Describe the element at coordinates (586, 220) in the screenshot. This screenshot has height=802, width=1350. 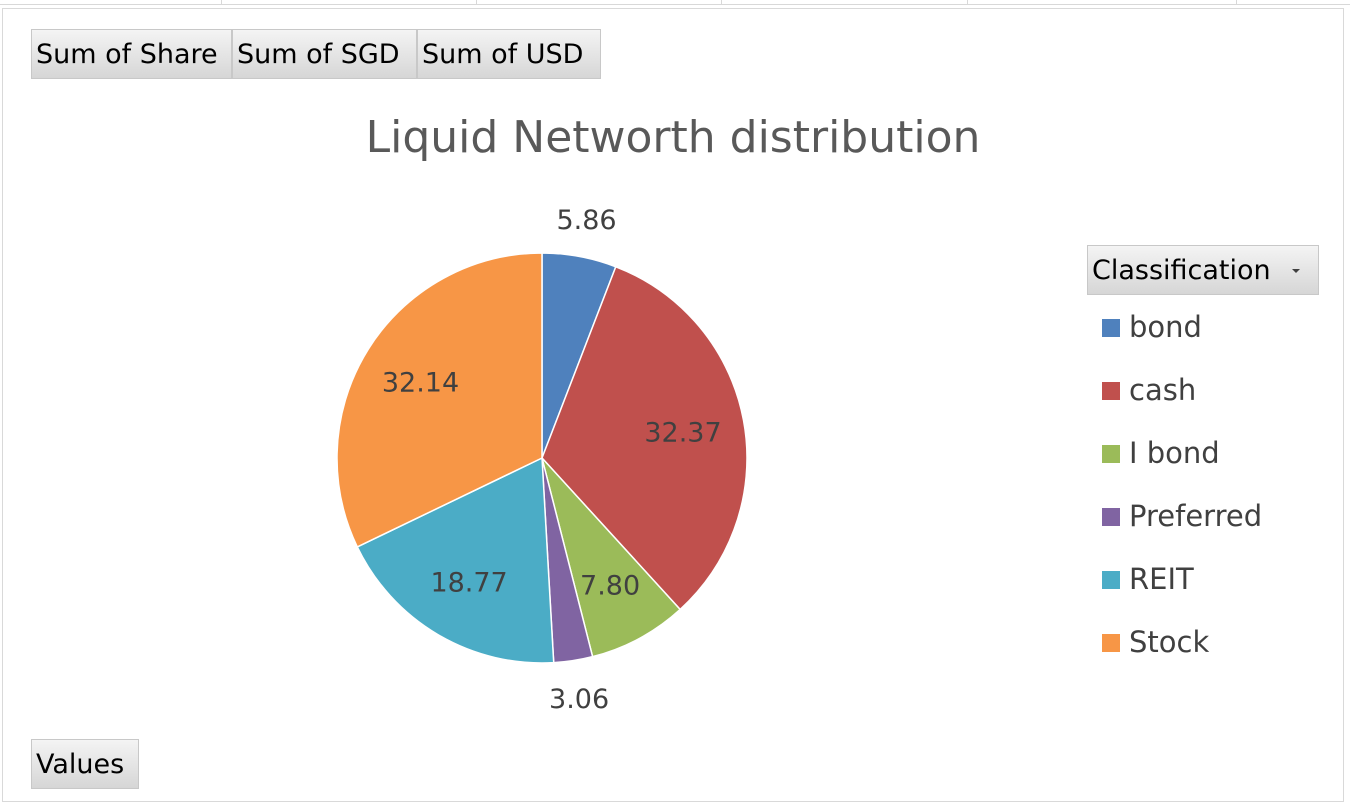
I see `data-label-bond: 5.86` at that location.